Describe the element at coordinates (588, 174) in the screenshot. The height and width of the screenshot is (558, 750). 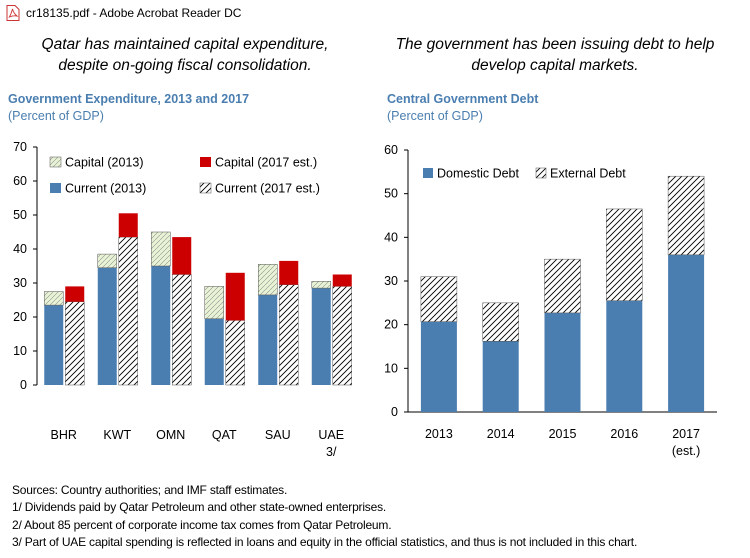
I see `legend-label-external-debt: External Debt` at that location.